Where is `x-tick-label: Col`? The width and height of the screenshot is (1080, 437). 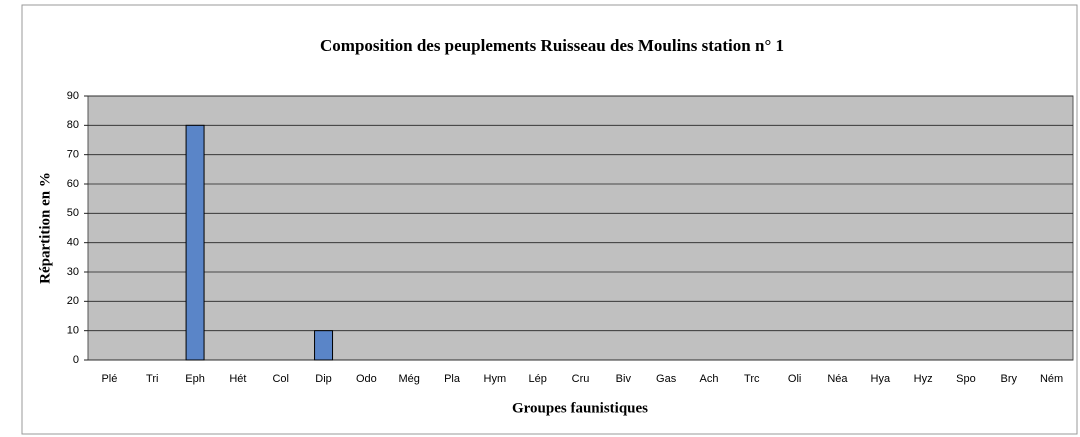
x-tick-label: Col is located at coordinates (280, 379).